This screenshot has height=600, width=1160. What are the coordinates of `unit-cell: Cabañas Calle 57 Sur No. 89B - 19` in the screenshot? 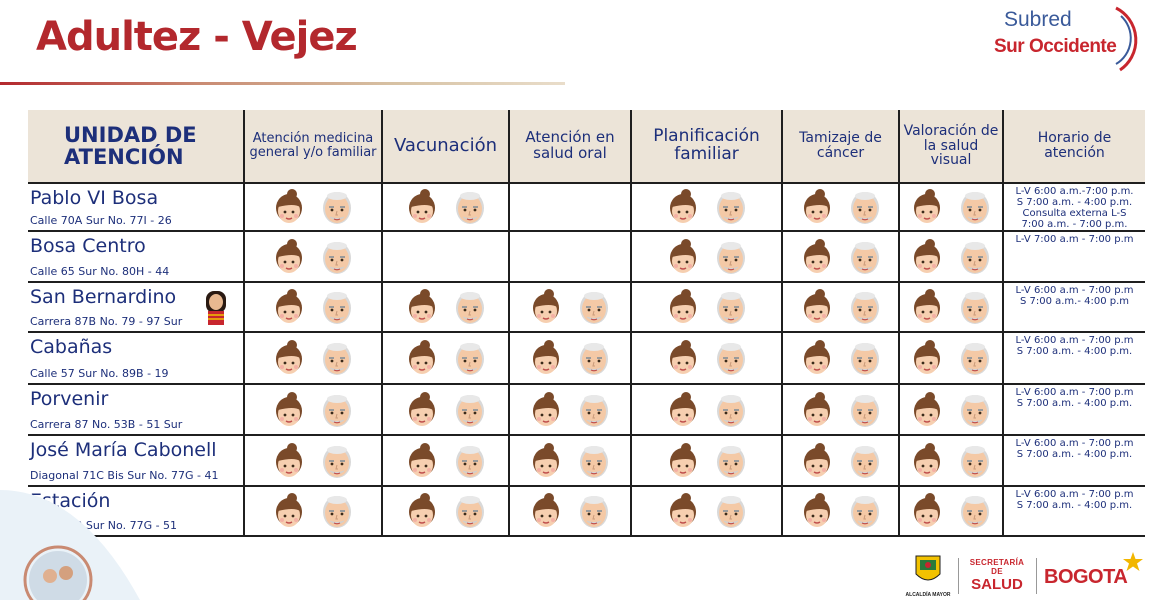 It's located at (136, 359).